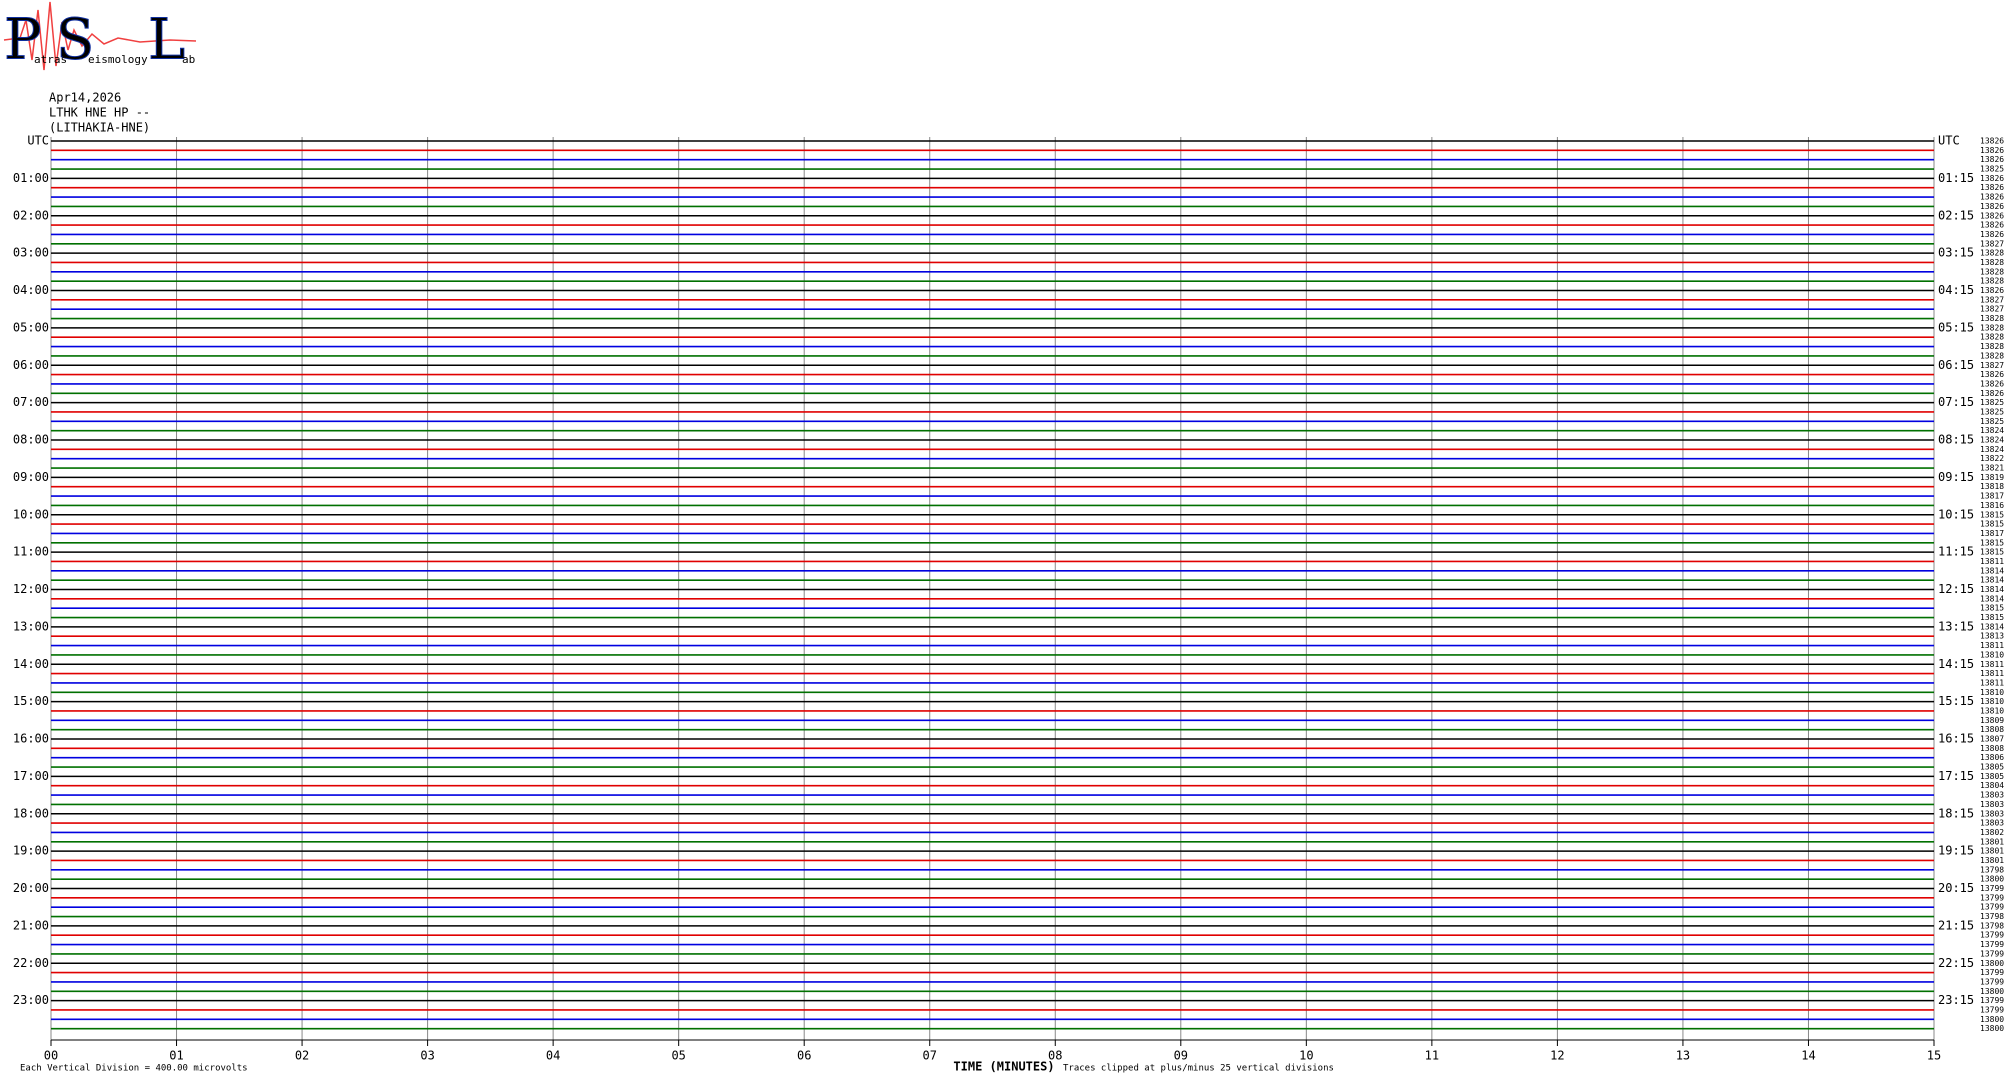  Describe the element at coordinates (1992, 832) in the screenshot. I see `row-count: 13802` at that location.